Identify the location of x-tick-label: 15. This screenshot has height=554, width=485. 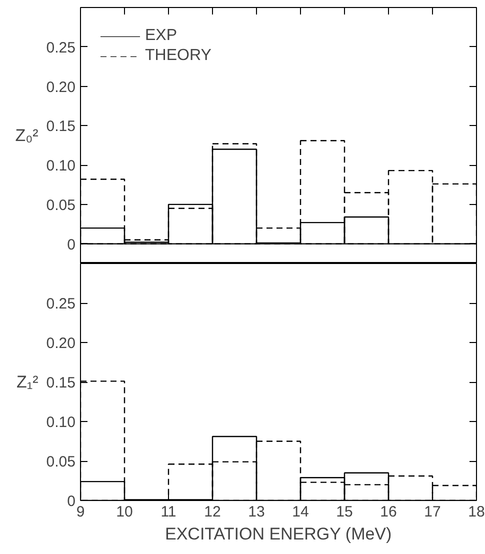
(344, 512).